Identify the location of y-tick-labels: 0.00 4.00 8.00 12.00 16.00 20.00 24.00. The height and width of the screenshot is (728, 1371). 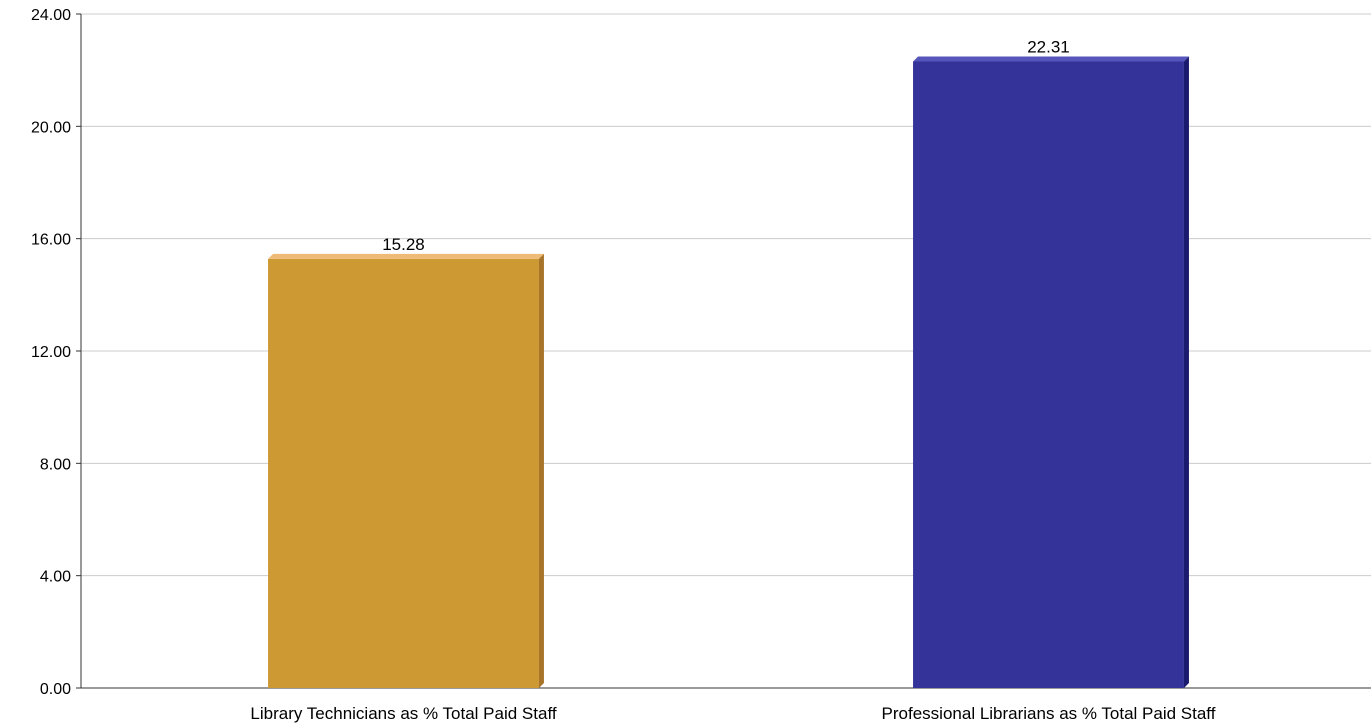
(51, 352).